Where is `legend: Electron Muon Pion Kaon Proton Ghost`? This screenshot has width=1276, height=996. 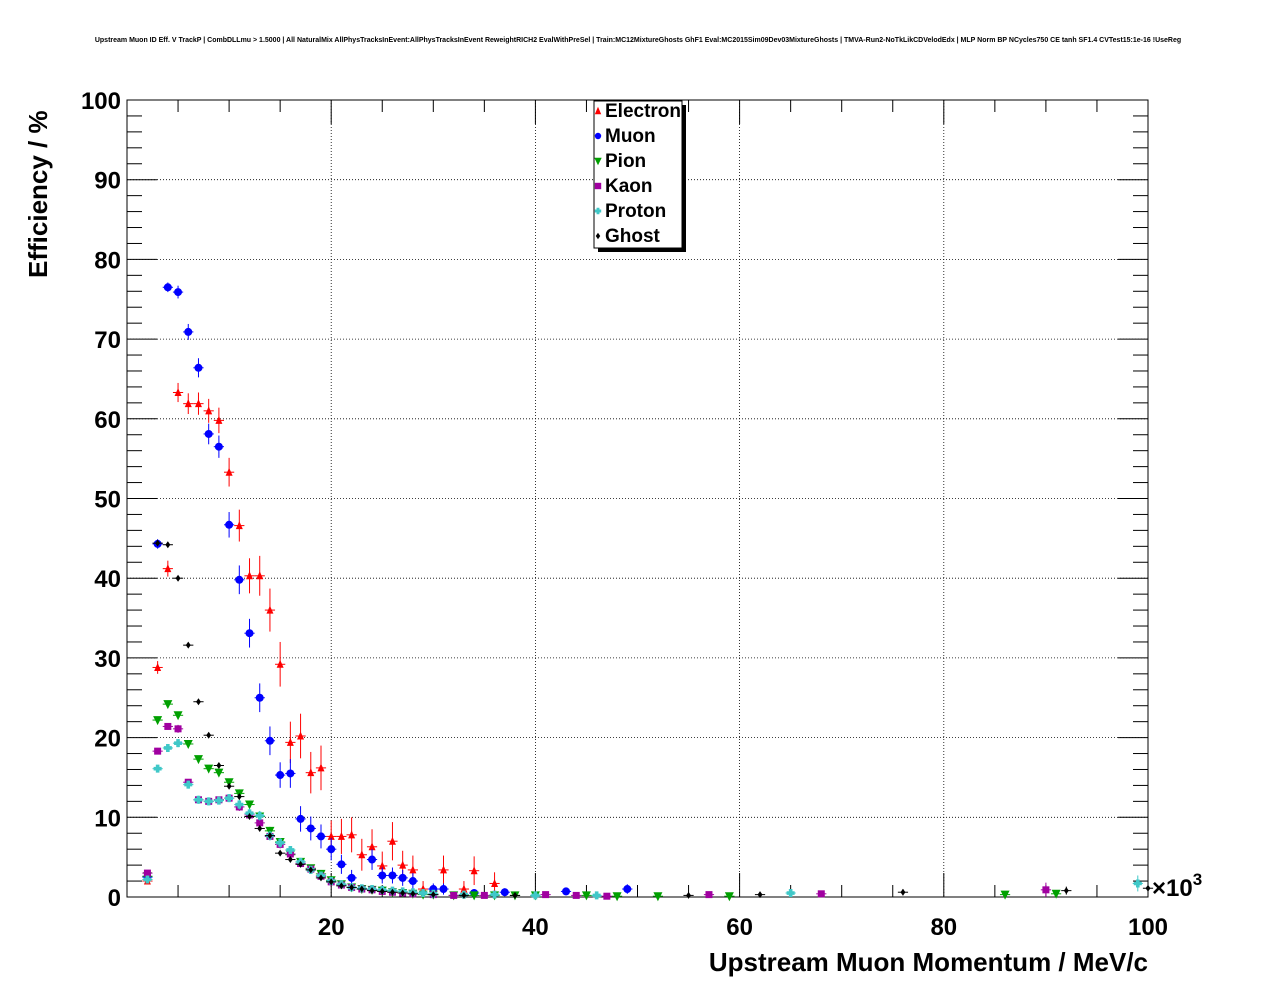
legend: Electron Muon Pion Kaon Proton Ghost is located at coordinates (639, 176).